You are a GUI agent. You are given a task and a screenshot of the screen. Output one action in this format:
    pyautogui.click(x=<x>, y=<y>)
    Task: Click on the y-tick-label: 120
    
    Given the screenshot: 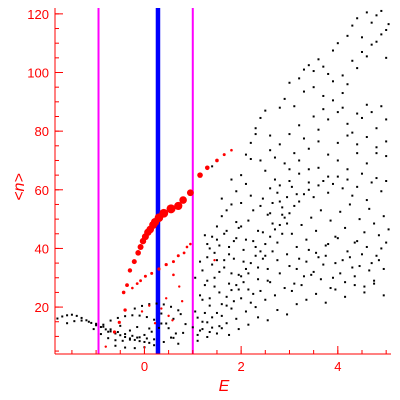 What is the action you would take?
    pyautogui.click(x=38, y=14)
    